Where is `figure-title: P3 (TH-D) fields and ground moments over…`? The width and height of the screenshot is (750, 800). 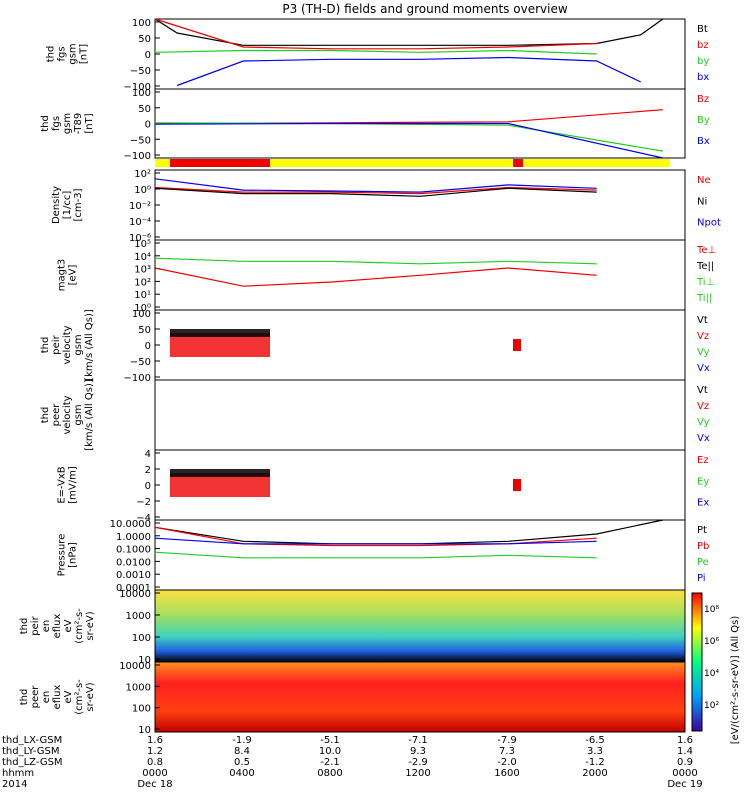 figure-title: P3 (TH-D) fields and ground moments over… is located at coordinates (424, 9).